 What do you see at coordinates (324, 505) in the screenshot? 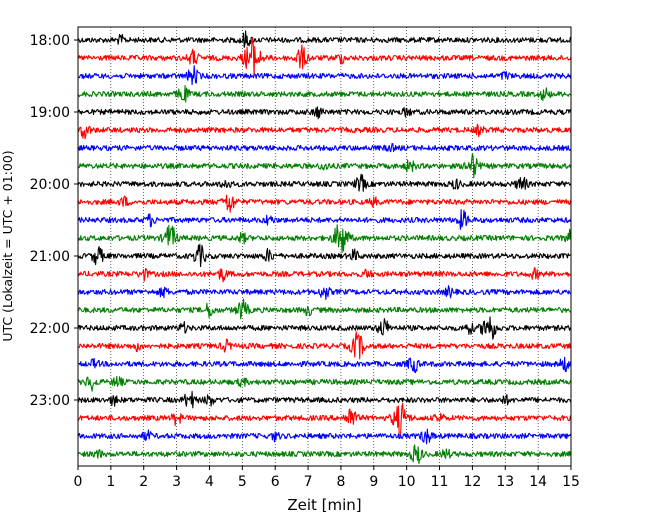
I see `x-axis-label: Zeit [min]` at bounding box center [324, 505].